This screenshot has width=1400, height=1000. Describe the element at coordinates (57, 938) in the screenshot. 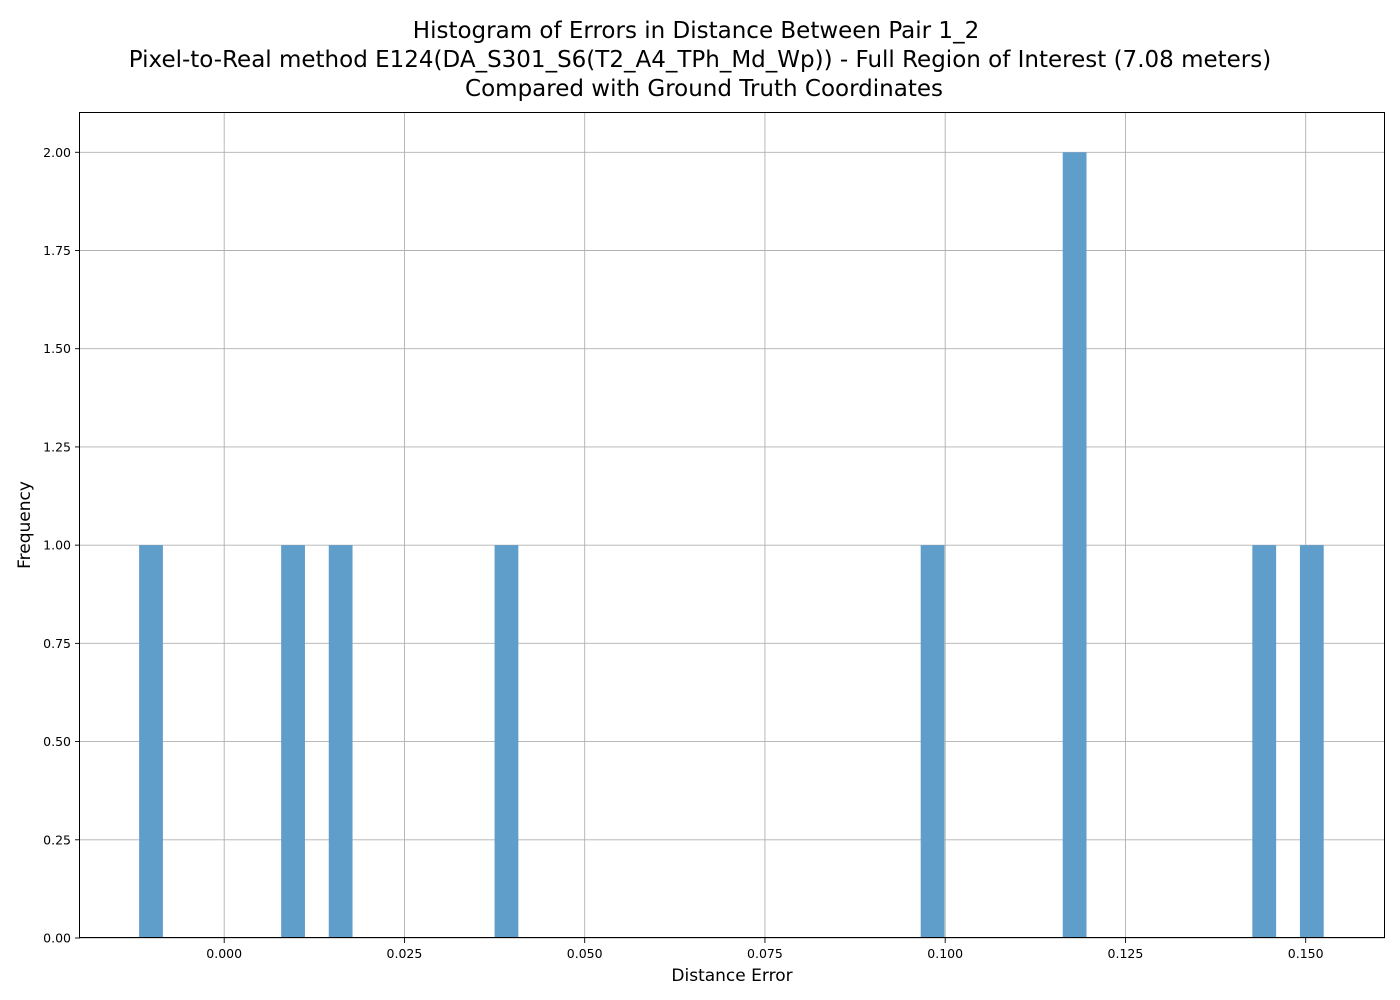

I see `y-tick-label: 0.00` at that location.